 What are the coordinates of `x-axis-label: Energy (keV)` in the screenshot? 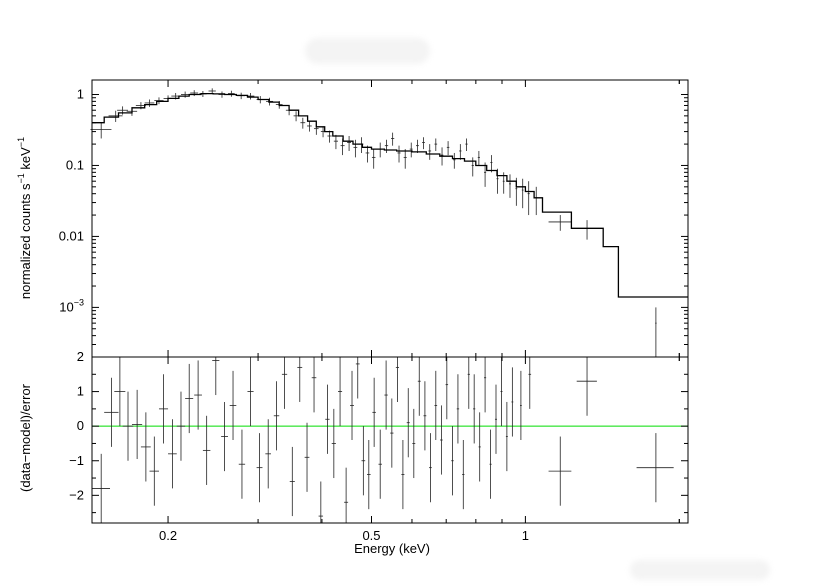 It's located at (392, 548).